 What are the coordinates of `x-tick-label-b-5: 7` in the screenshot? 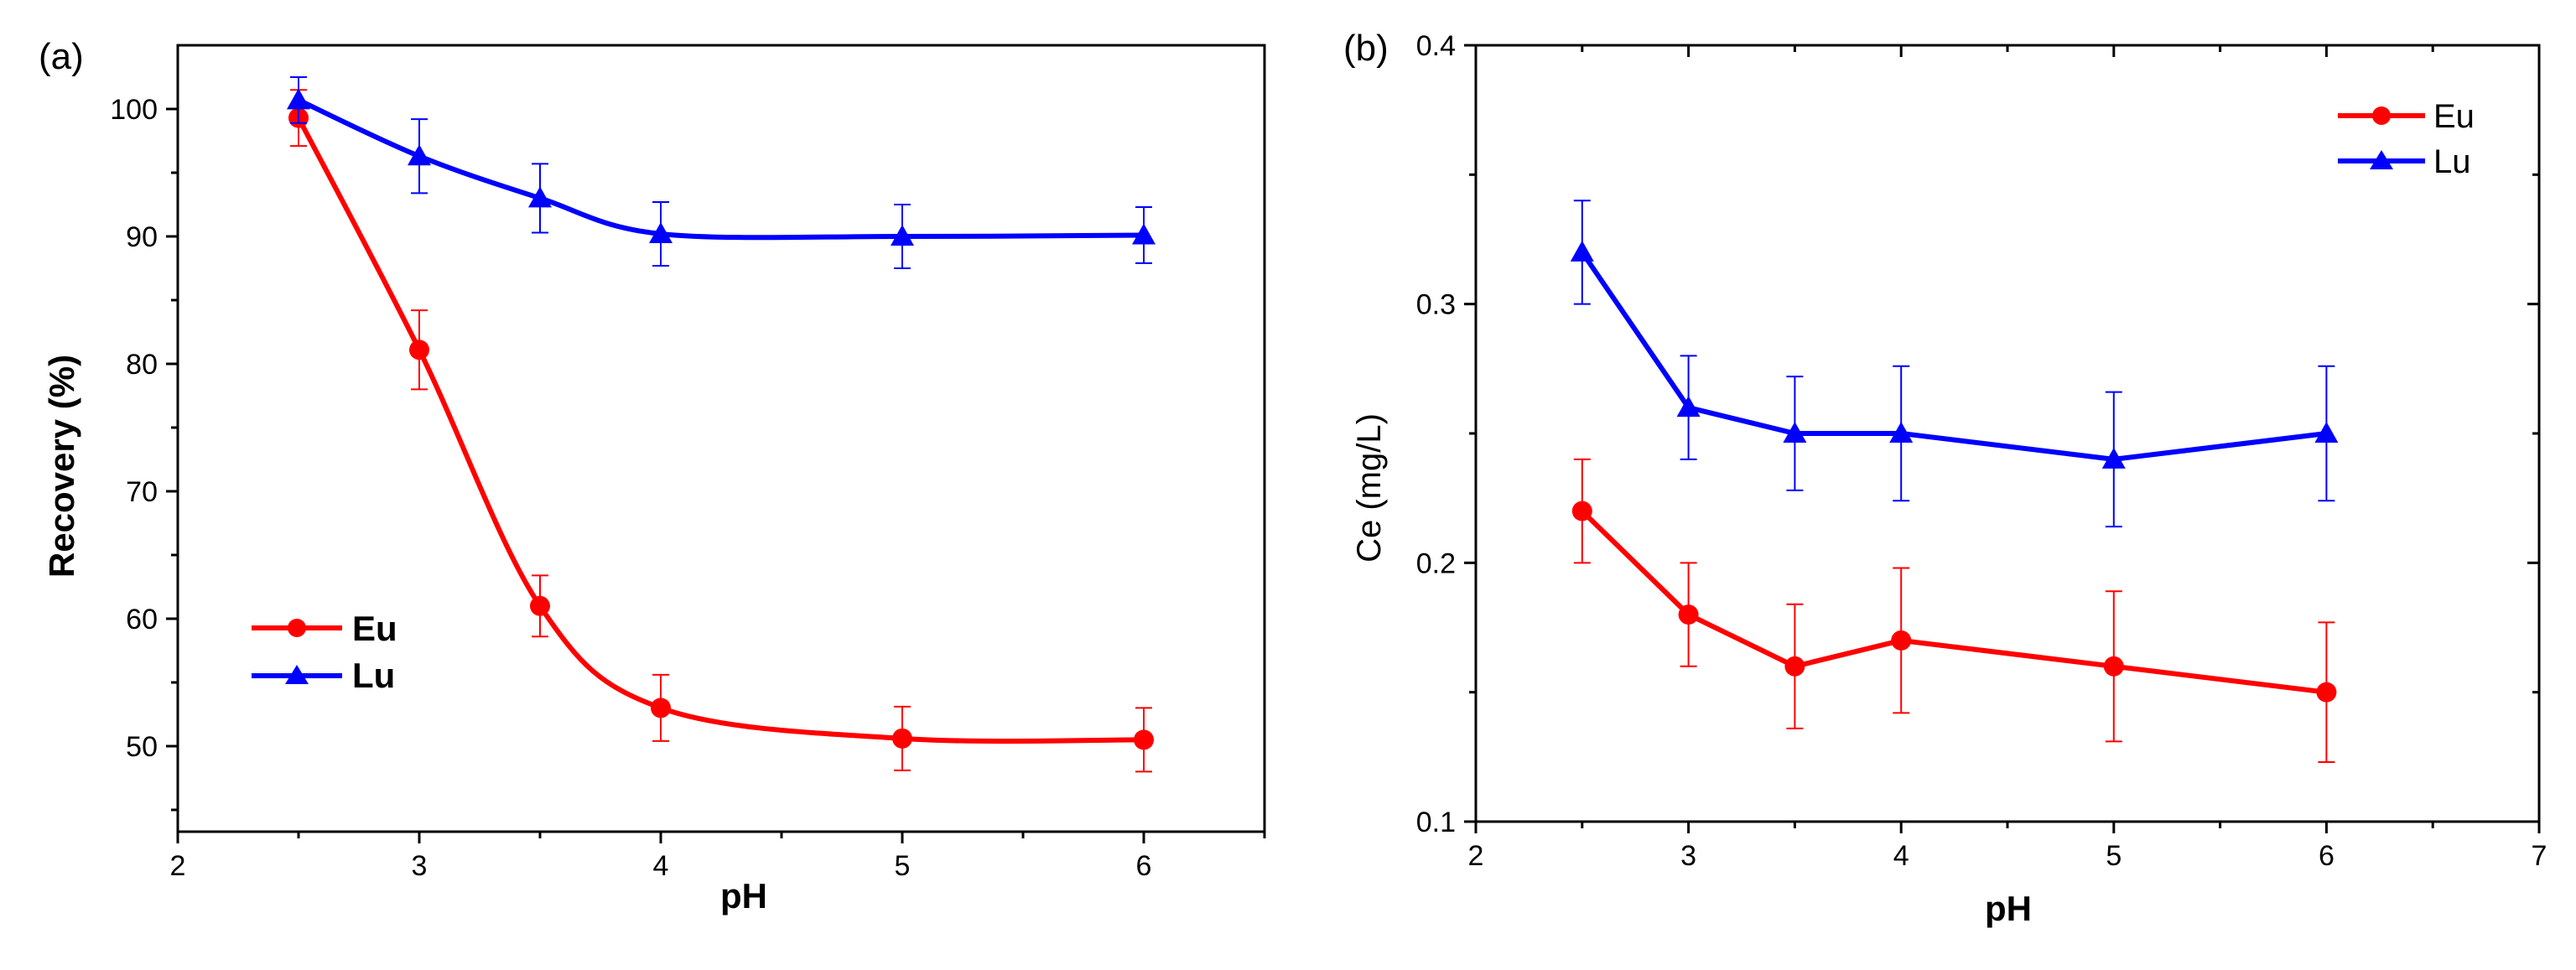 It's located at (2539, 856).